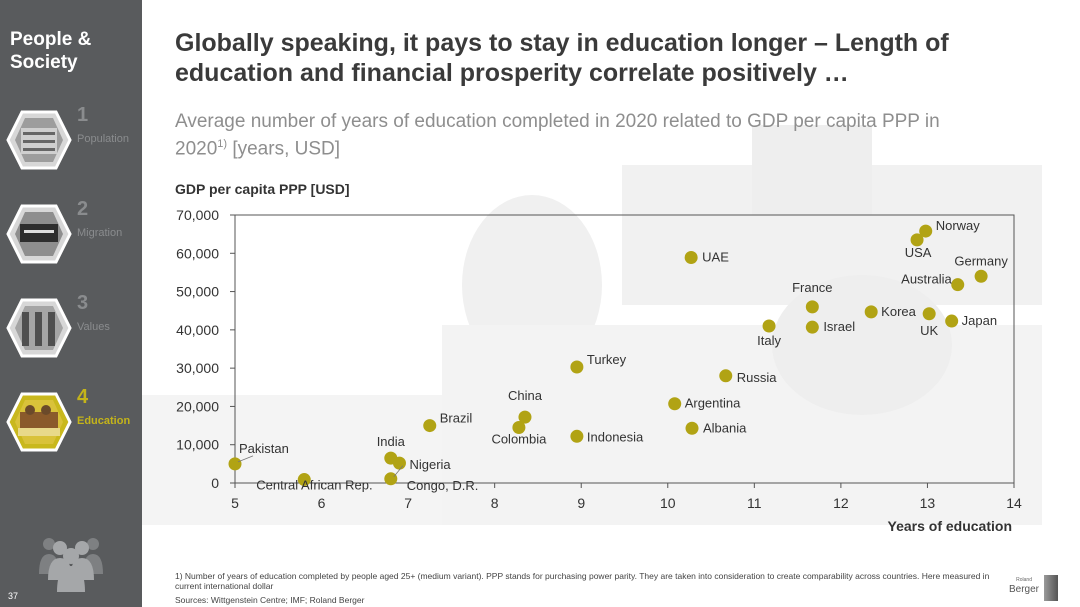 This screenshot has height=607, width=1080. I want to click on point-label: UK, so click(929, 330).